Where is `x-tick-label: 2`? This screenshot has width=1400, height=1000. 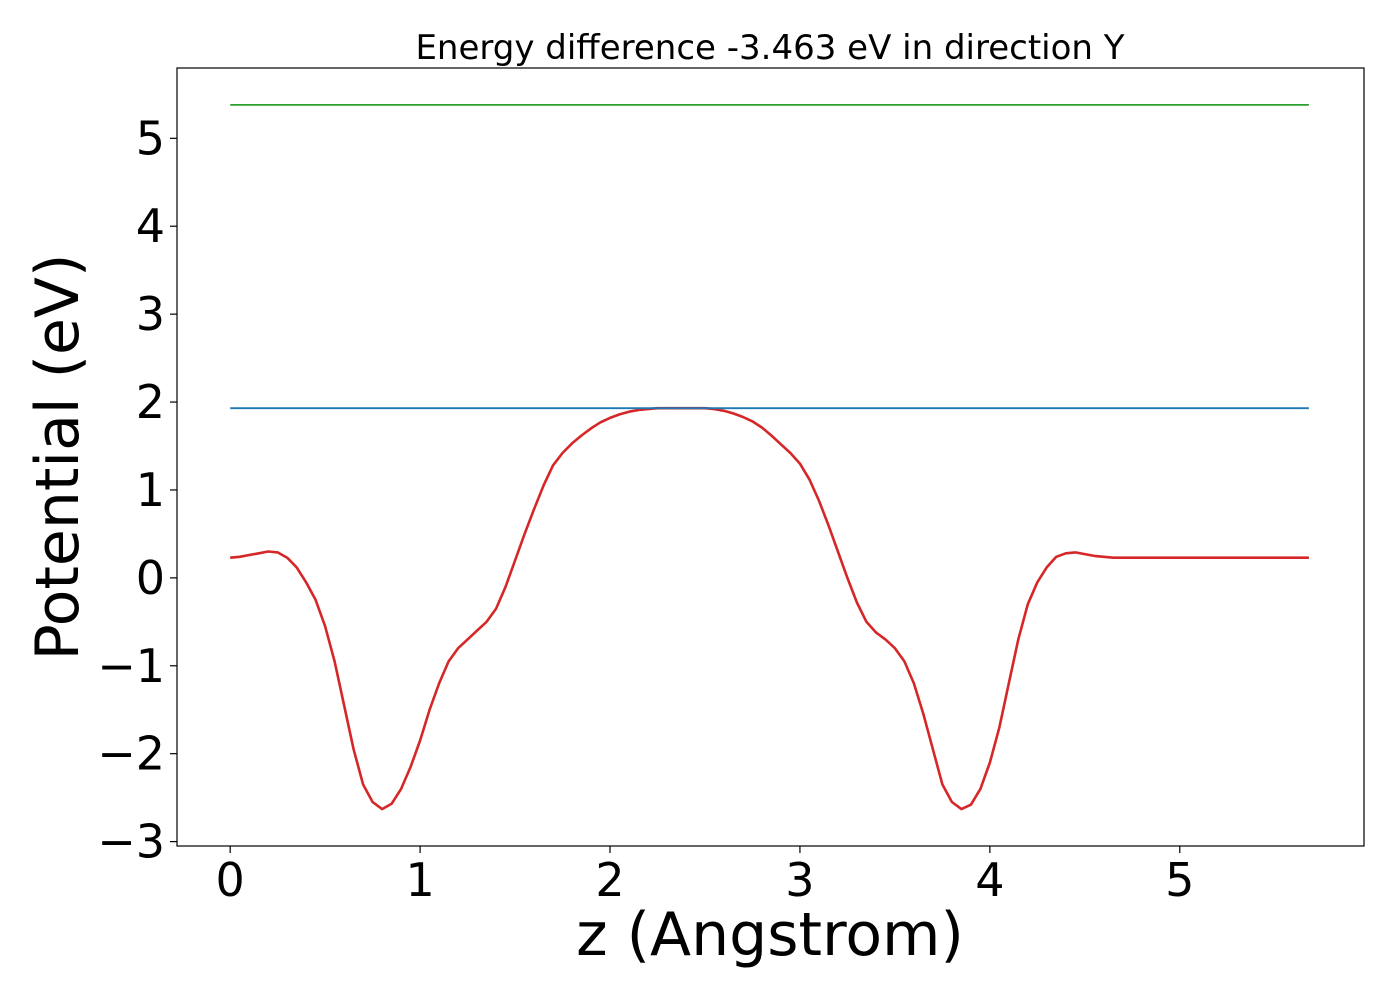
x-tick-label: 2 is located at coordinates (609, 880).